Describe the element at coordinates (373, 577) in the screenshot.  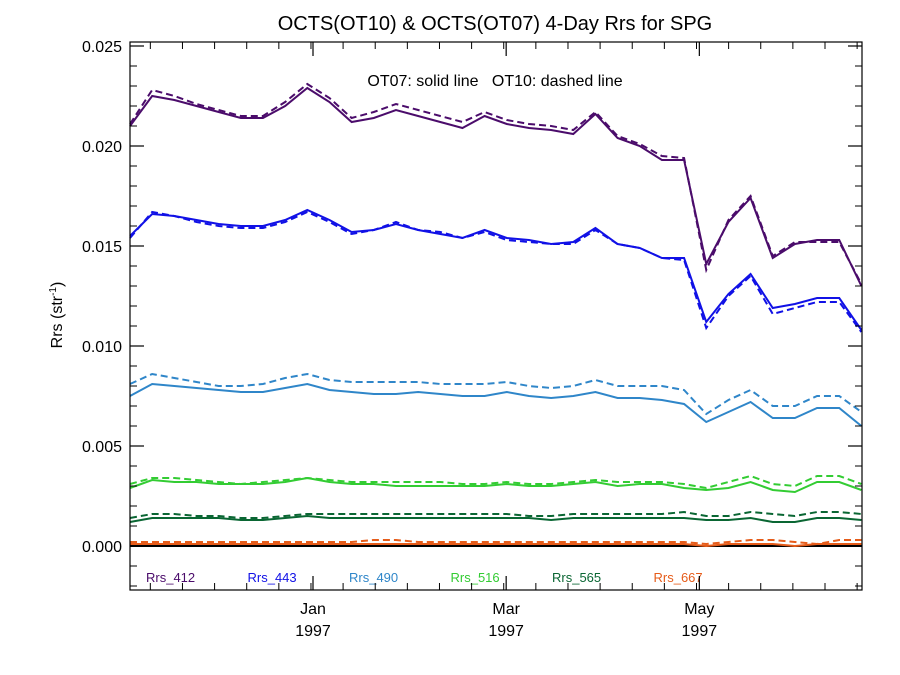
I see `legend-label-rrs-490: Rrs_490` at that location.